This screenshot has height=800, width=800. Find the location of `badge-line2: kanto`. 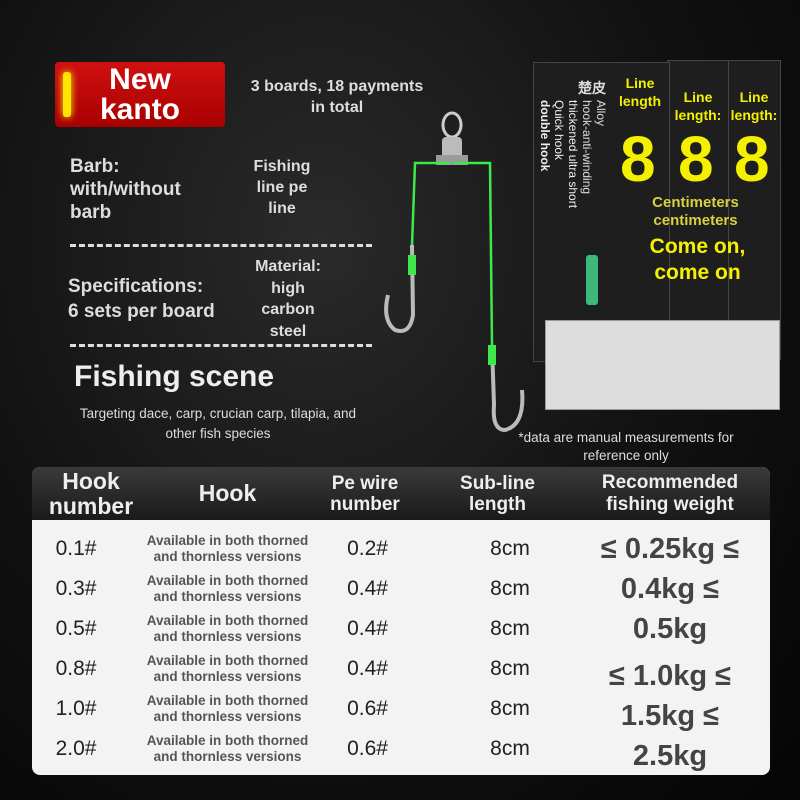

badge-line2: kanto is located at coordinates (139, 109).